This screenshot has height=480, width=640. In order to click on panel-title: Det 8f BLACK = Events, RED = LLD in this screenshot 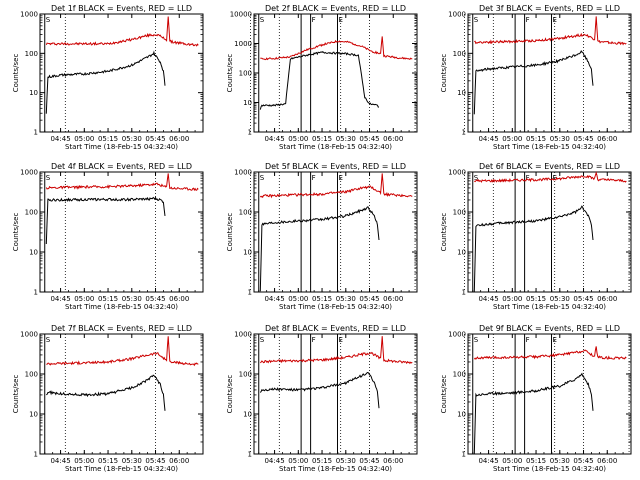, I will do `click(335, 328)`.